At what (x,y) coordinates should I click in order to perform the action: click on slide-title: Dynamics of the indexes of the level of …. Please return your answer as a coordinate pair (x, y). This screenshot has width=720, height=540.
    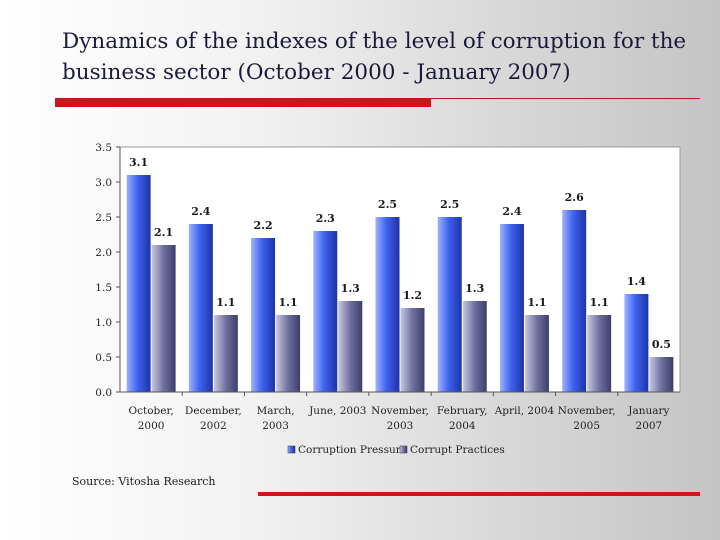
    Looking at the image, I should click on (374, 57).